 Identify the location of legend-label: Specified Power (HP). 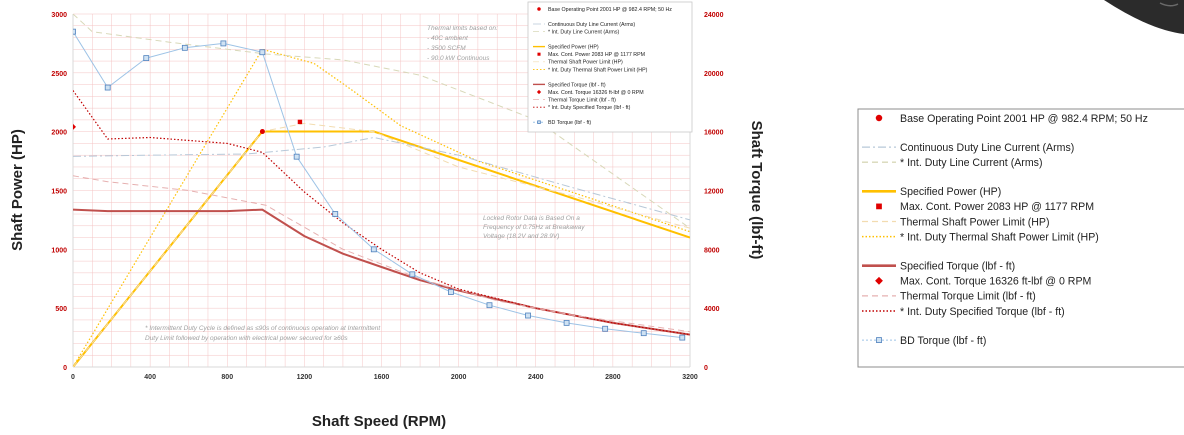
(950, 192).